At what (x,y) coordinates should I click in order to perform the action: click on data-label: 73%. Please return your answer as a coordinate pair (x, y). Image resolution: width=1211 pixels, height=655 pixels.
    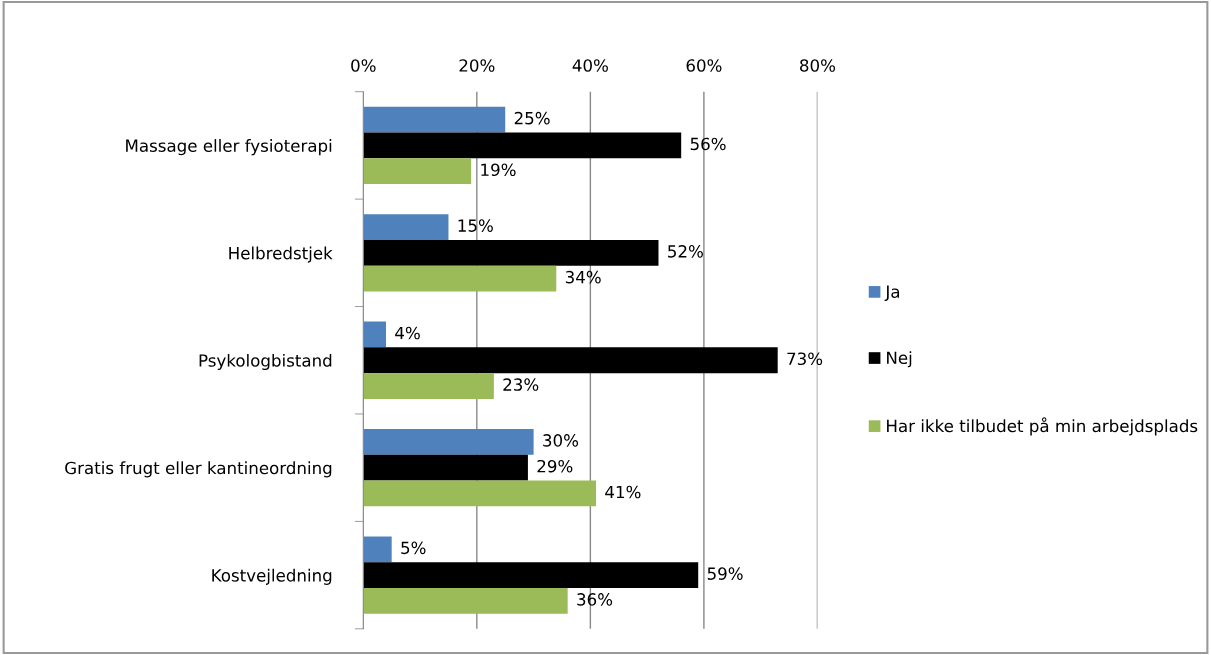
    Looking at the image, I should click on (805, 359).